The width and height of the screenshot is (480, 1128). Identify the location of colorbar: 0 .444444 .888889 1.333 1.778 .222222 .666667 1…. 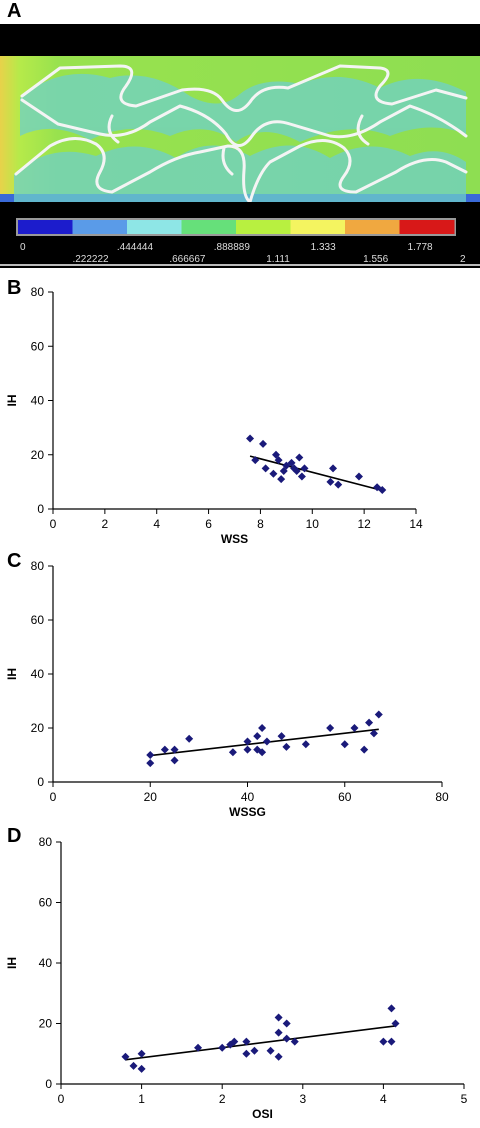
(241, 241).